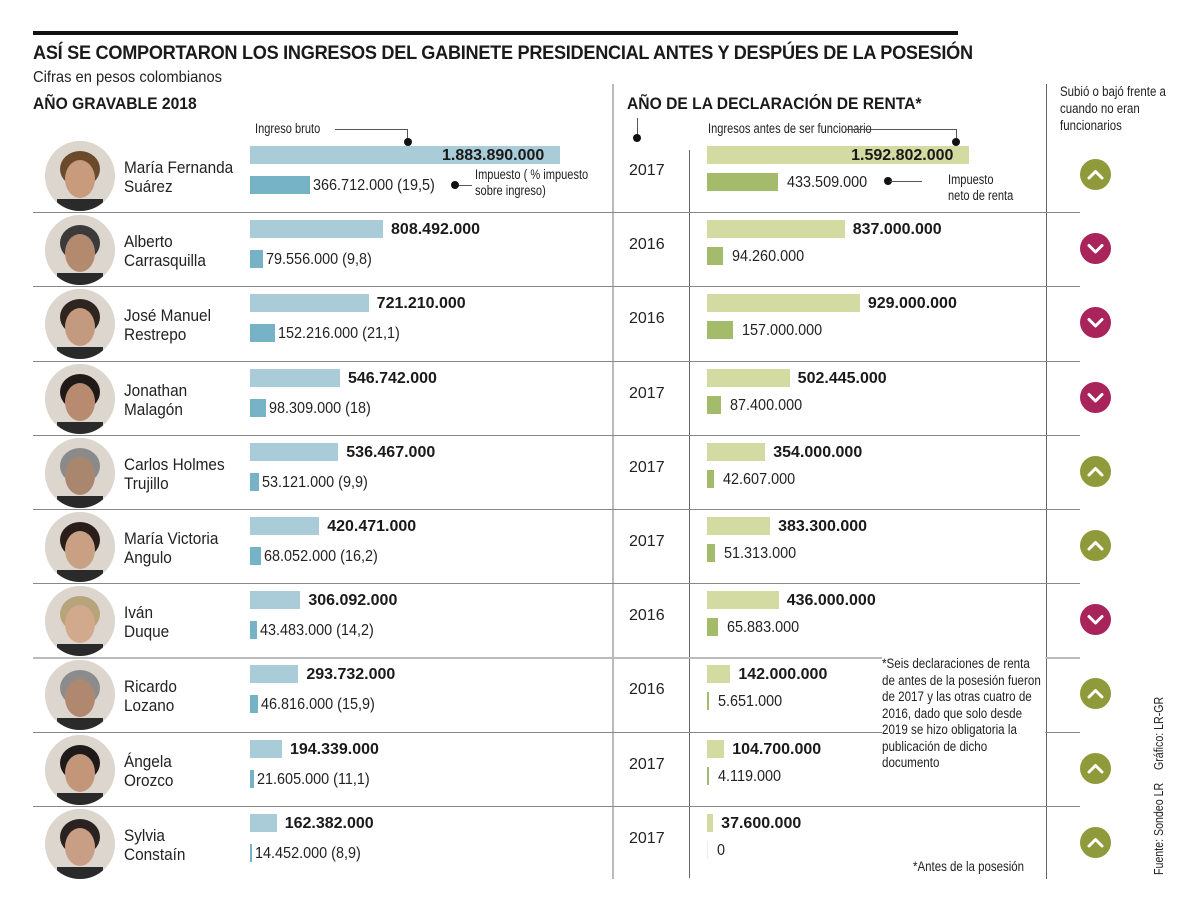 Image resolution: width=1200 pixels, height=913 pixels. Describe the element at coordinates (760, 553) in the screenshot. I see `value-net-tax-before: 51.313.000` at that location.